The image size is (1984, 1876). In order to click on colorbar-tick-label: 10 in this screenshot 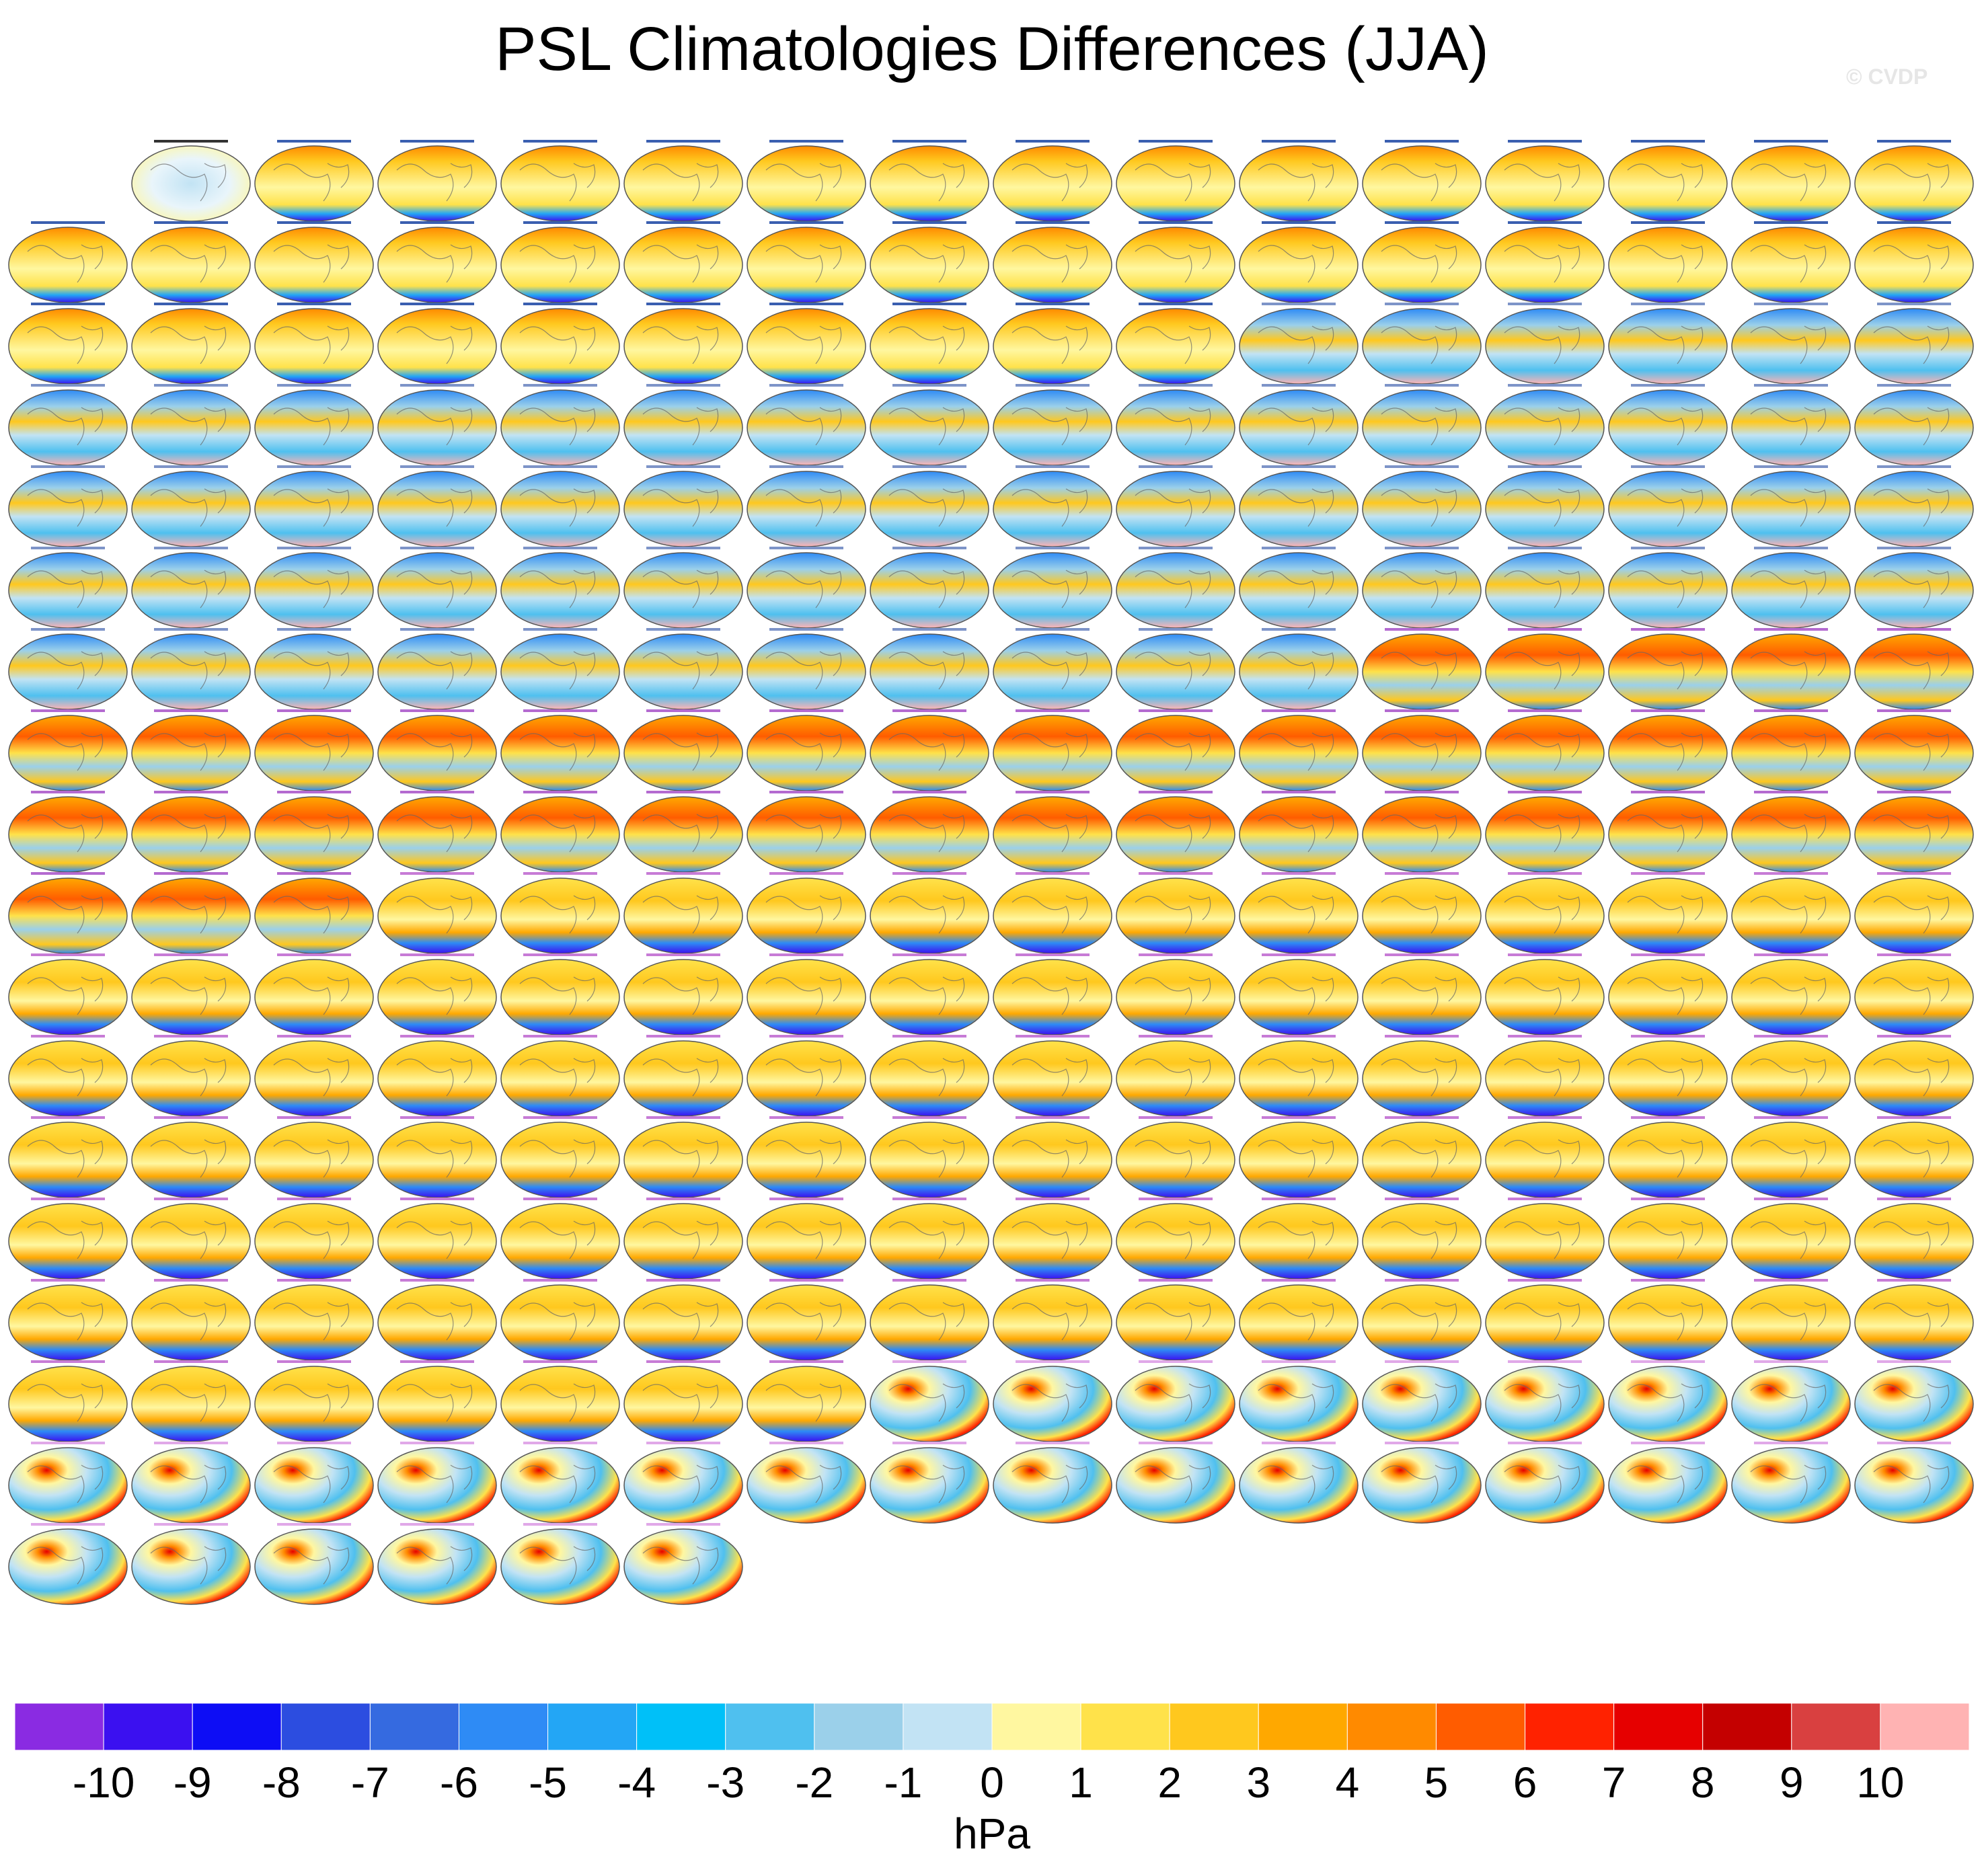, I will do `click(1881, 1782)`.